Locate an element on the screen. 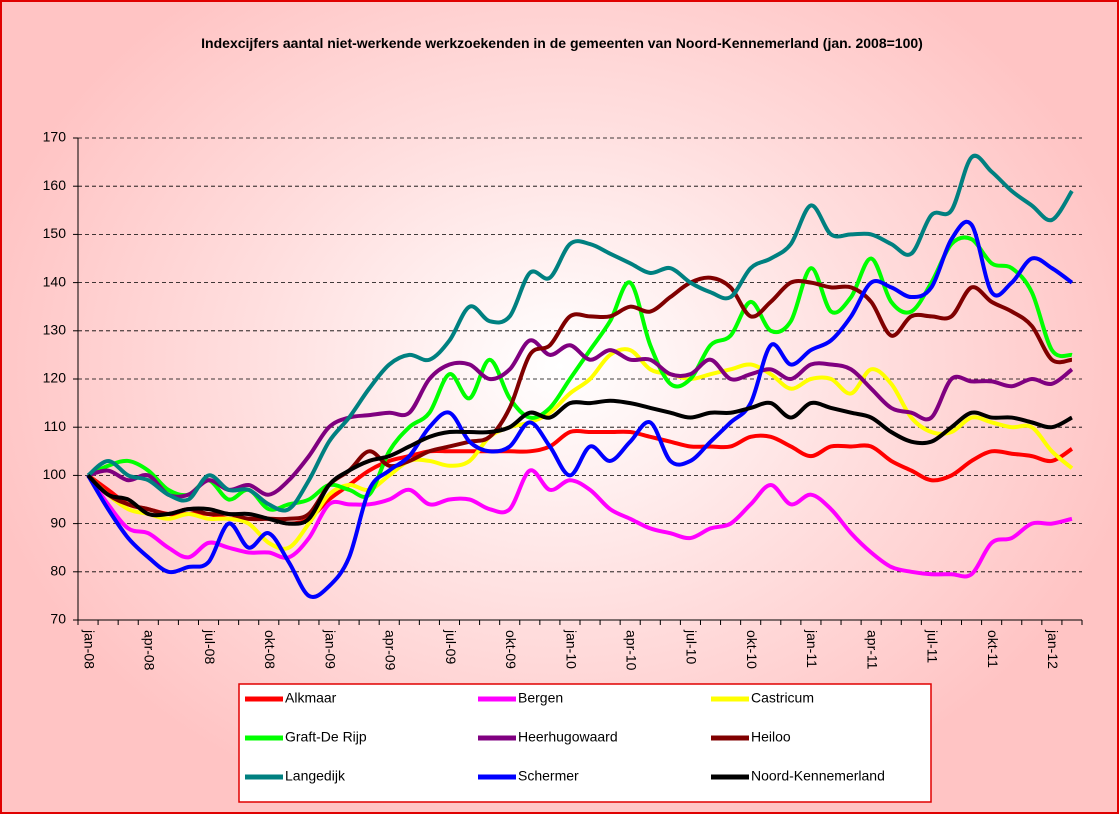 This screenshot has width=1119, height=814. x-tick-label: jul-10 is located at coordinates (692, 646).